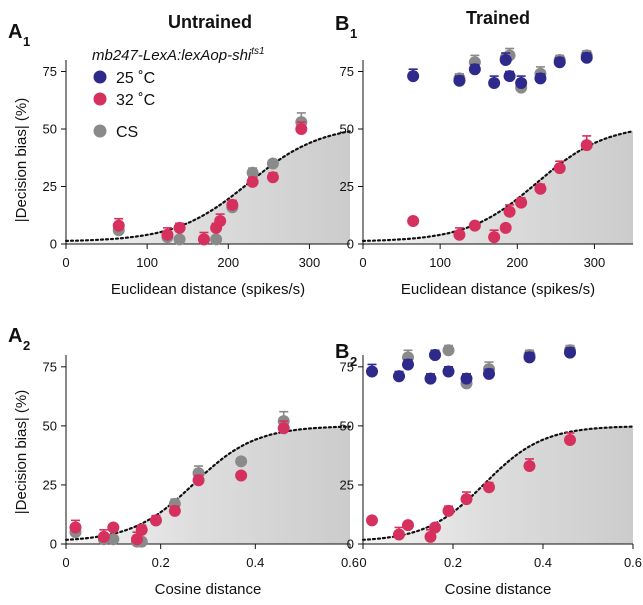 This screenshot has height=605, width=643. I want to click on legend-title: mb247-LexA:lexAop-shits1, so click(178, 55).